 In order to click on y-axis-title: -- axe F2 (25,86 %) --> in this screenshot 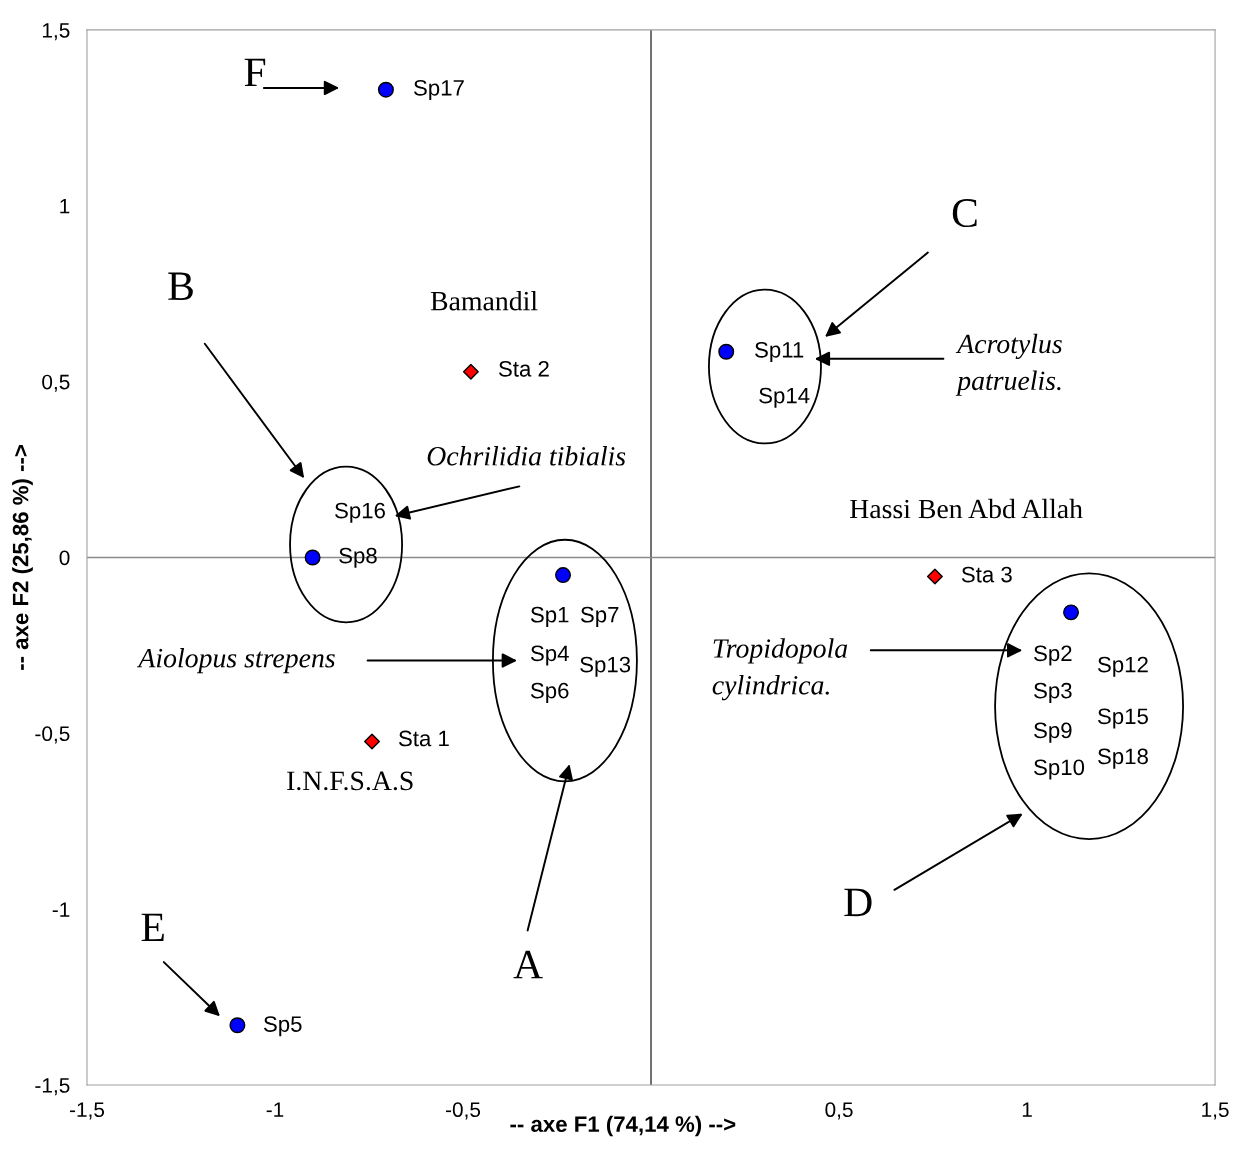, I will do `click(22, 557)`.